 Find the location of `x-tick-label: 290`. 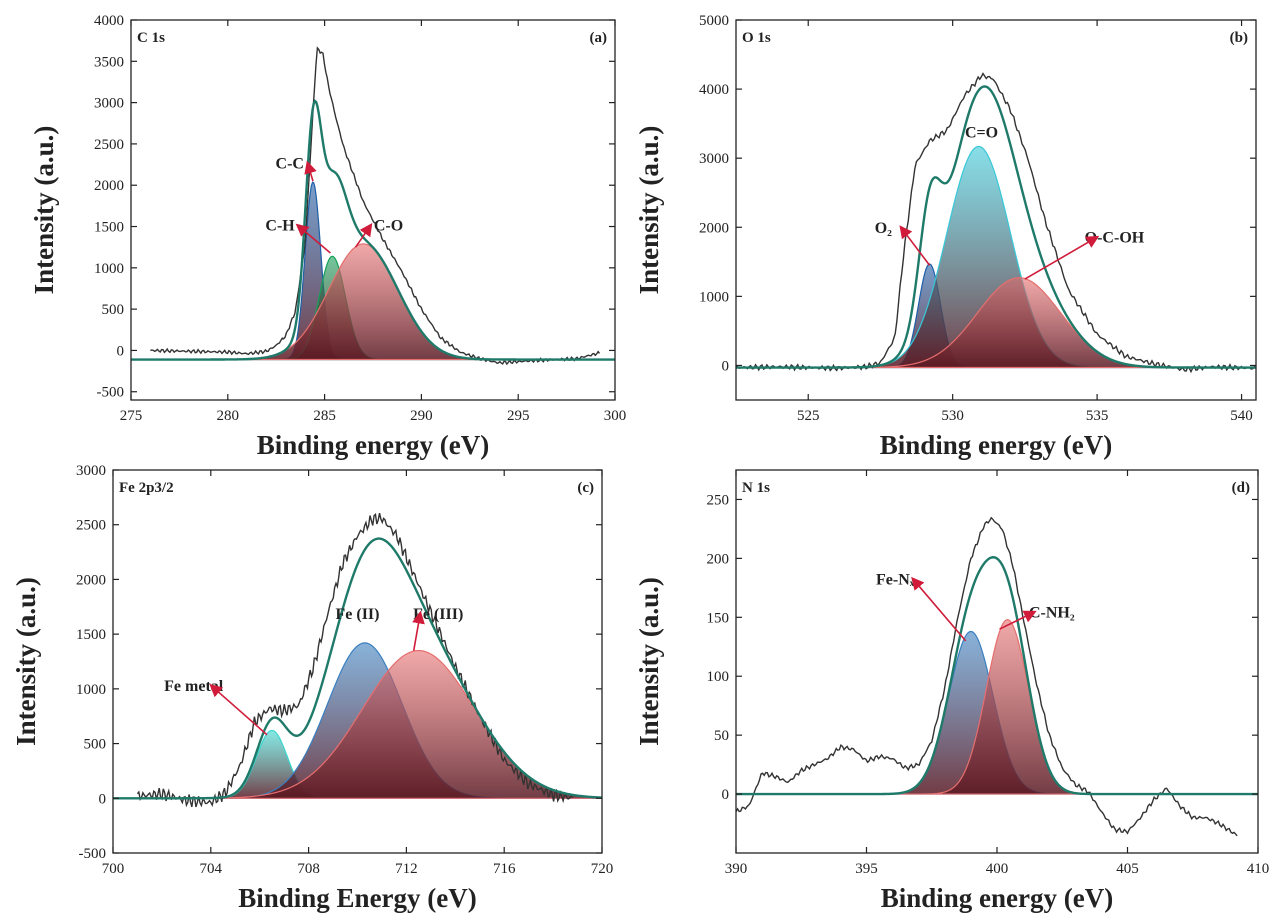

x-tick-label: 290 is located at coordinates (421, 416).